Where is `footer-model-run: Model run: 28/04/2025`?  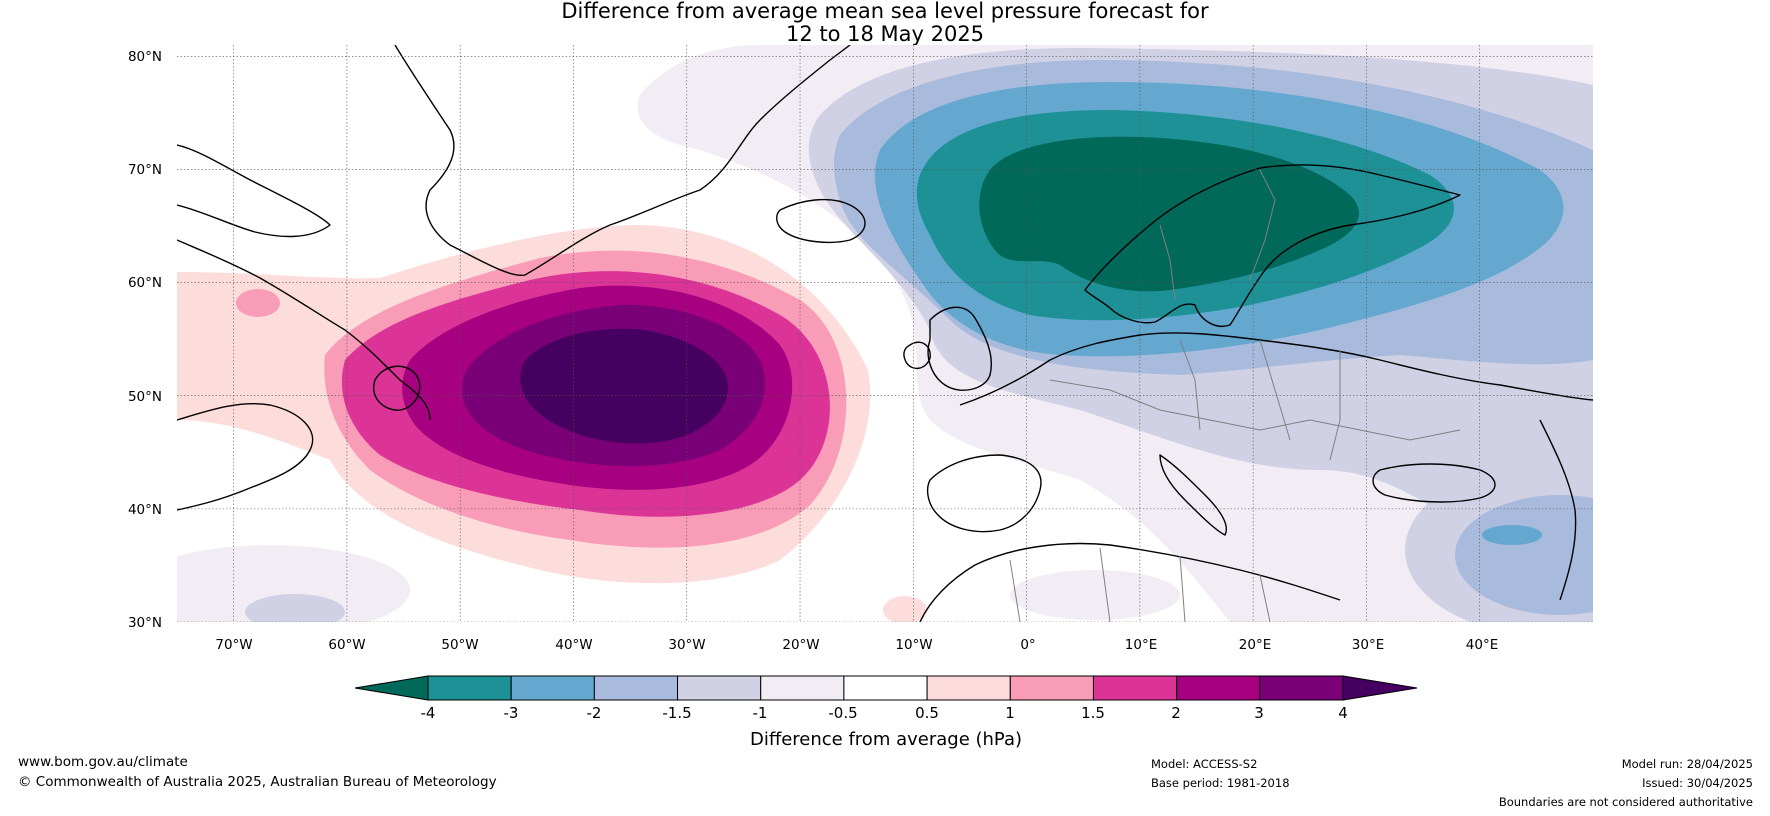 footer-model-run: Model run: 28/04/2025 is located at coordinates (1687, 764).